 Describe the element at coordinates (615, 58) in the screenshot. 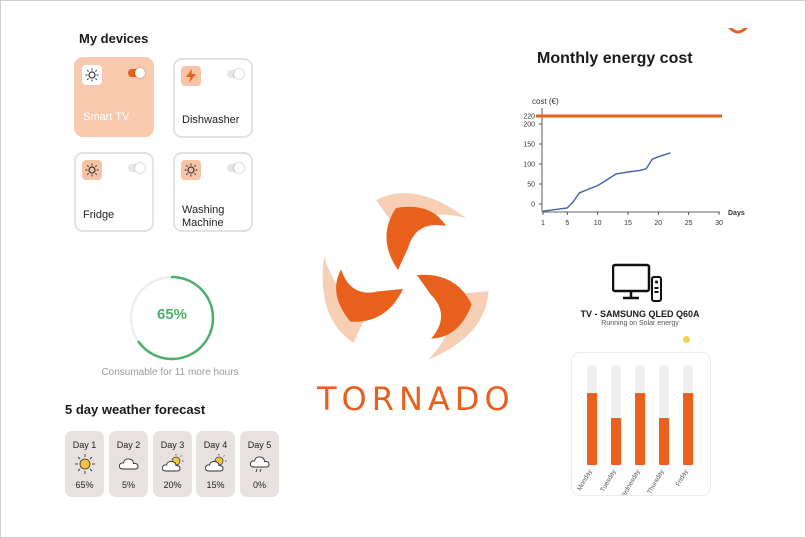

I see `chart-title: Monthly energy cost` at that location.